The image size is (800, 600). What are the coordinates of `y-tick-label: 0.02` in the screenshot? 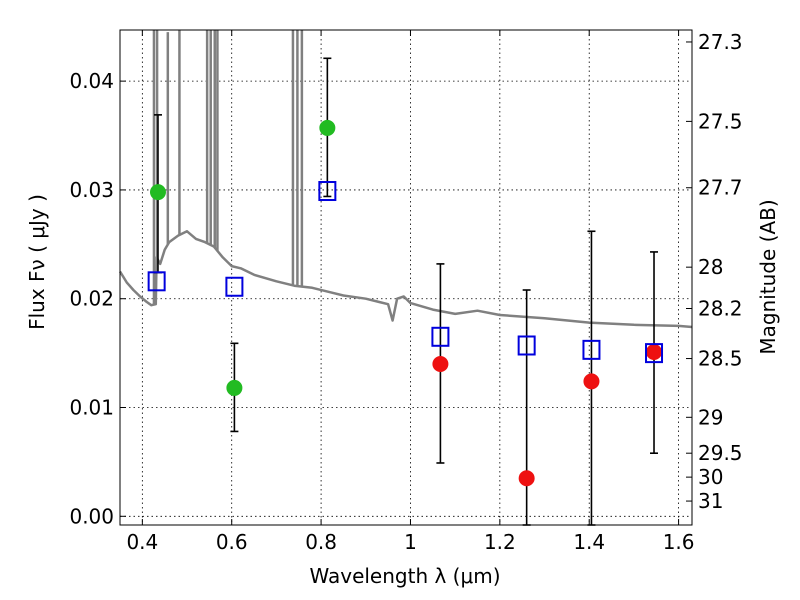 It's located at (91, 299).